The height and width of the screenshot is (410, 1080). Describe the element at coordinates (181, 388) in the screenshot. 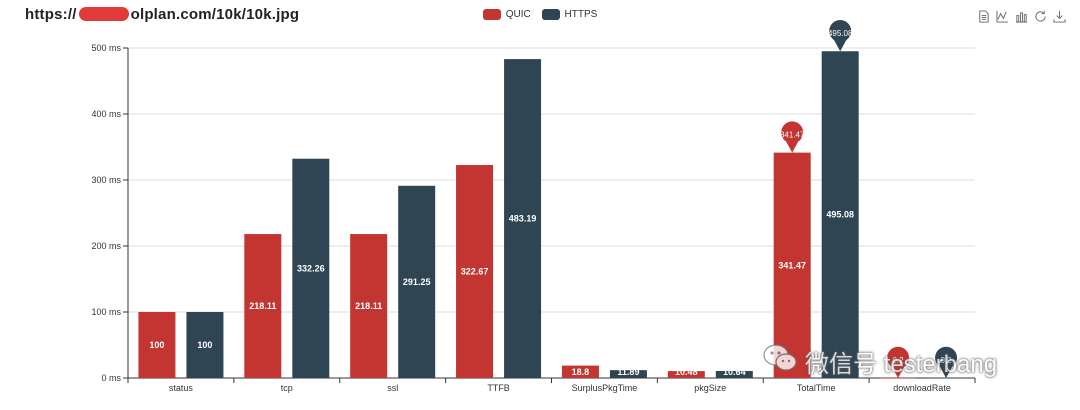

I see `x-tick-label: status` at that location.